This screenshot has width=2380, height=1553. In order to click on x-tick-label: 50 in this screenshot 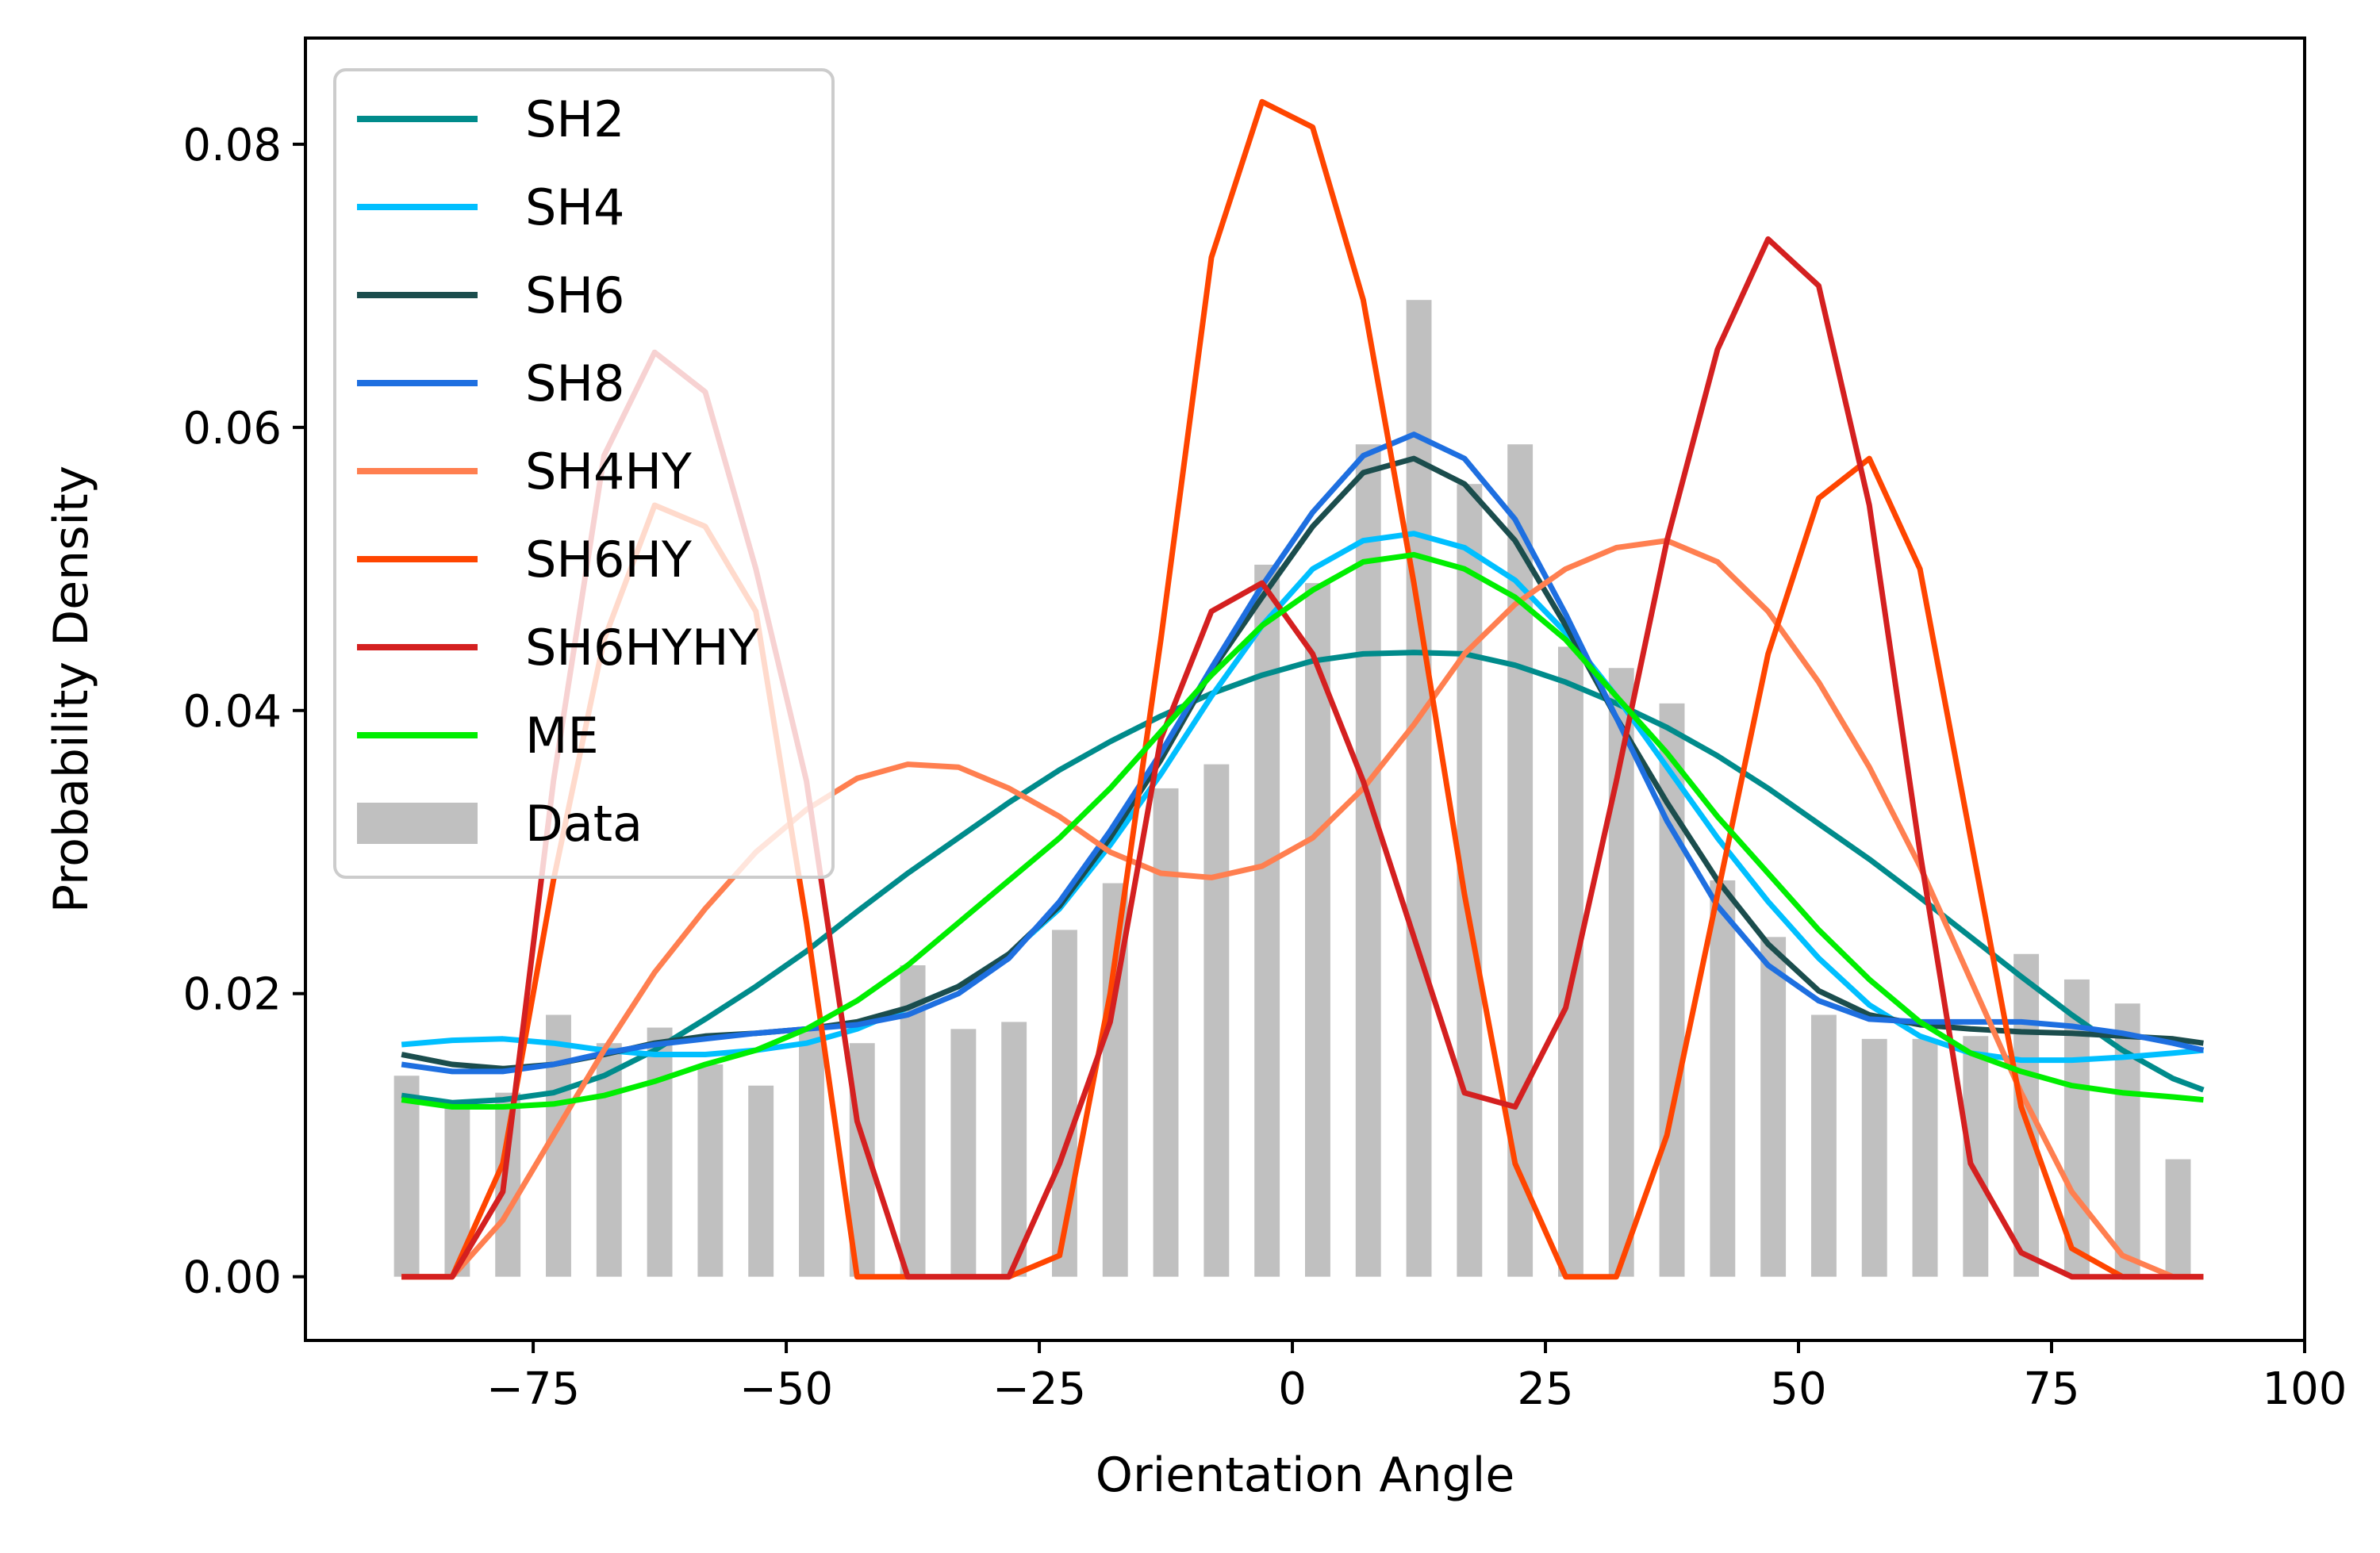, I will do `click(1798, 1389)`.